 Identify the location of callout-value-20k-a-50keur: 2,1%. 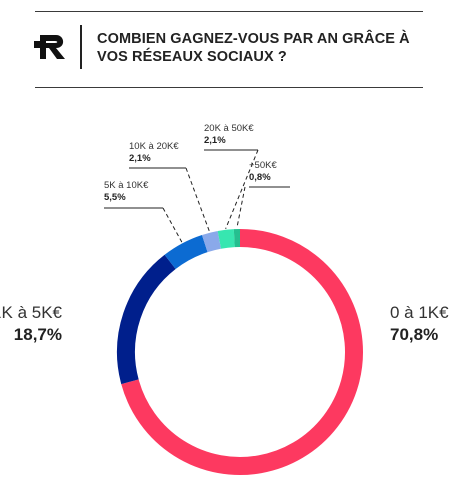
(215, 140).